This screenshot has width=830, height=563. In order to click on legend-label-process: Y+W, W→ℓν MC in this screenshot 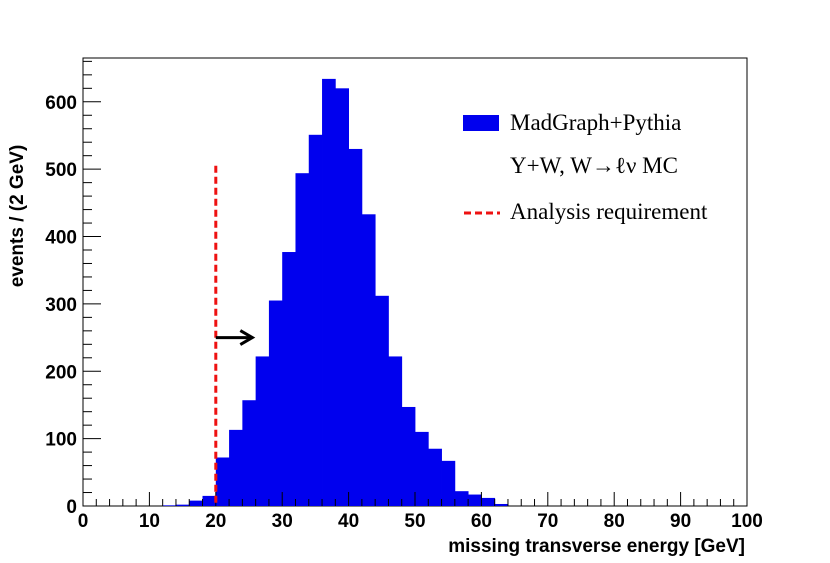, I will do `click(594, 165)`.